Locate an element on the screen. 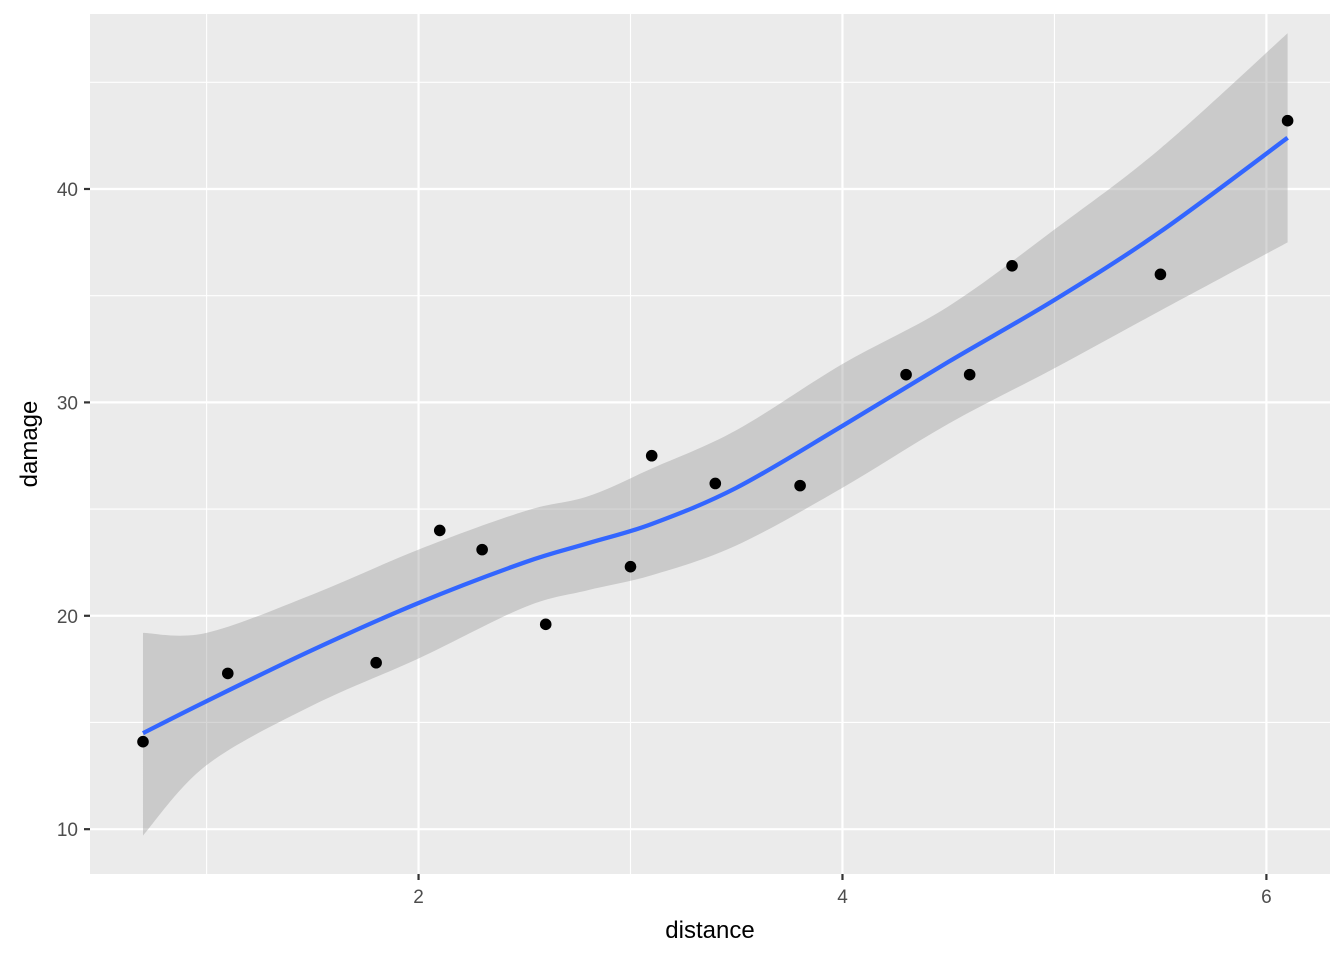 This screenshot has height=960, width=1344. x-tick-label: 6 is located at coordinates (1266, 897).